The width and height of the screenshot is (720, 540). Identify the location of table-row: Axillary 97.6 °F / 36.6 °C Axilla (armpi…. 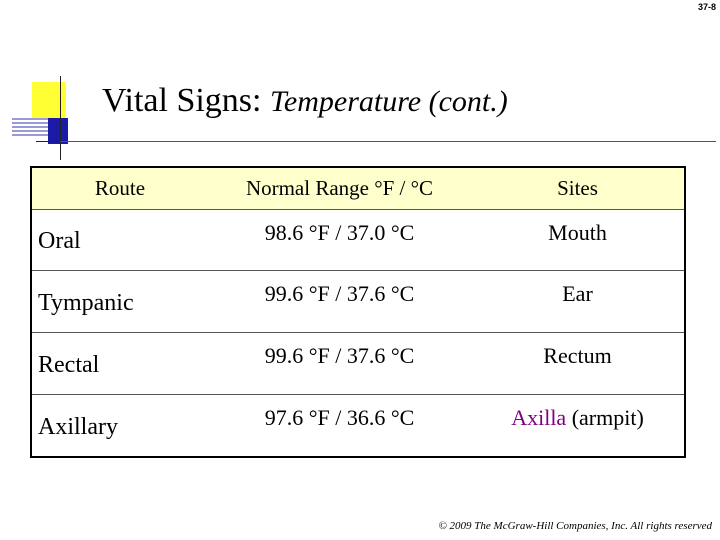
(358, 425).